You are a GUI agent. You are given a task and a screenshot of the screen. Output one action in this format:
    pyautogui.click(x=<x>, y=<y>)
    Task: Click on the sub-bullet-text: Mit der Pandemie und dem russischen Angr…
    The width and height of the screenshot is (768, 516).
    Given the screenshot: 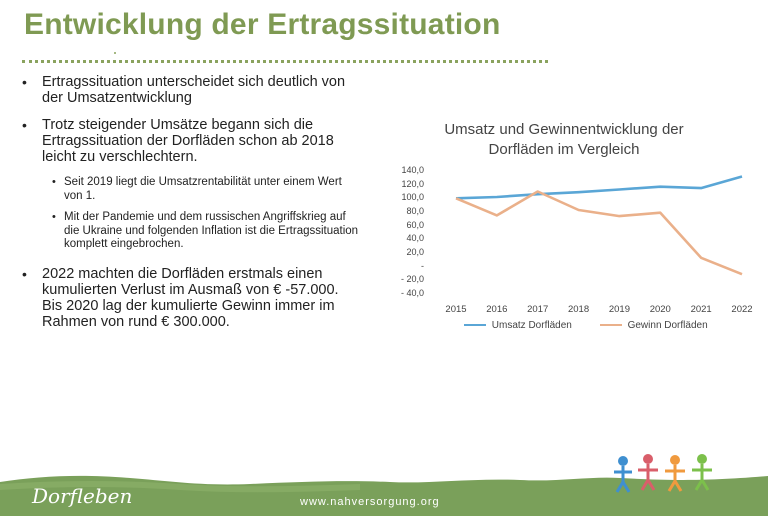 What is the action you would take?
    pyautogui.click(x=211, y=230)
    